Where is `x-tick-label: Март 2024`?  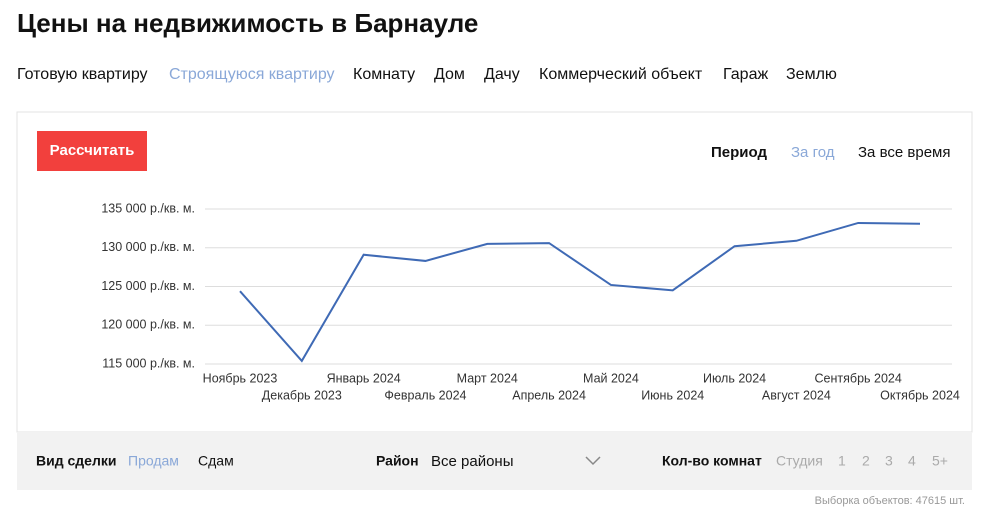
x-tick-label: Март 2024 is located at coordinates (487, 378).